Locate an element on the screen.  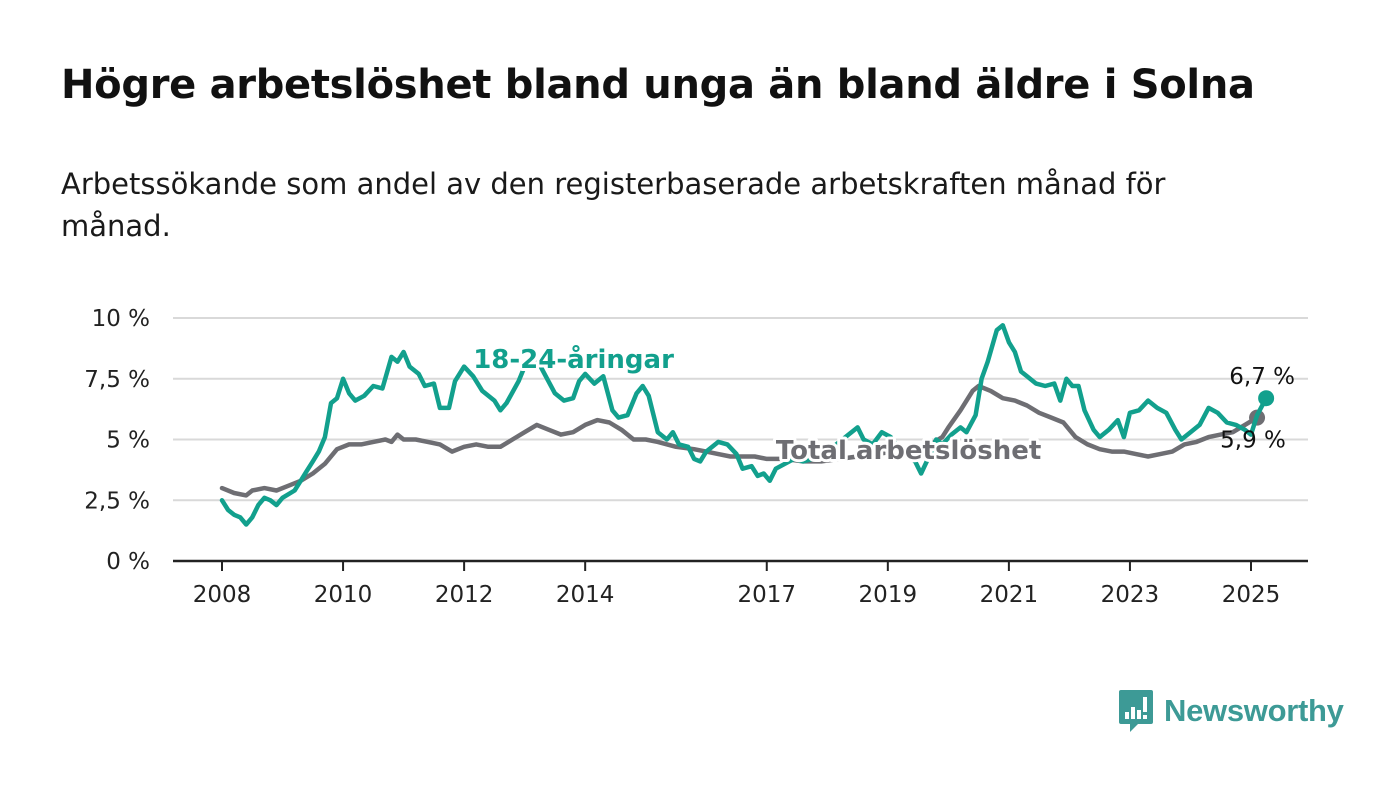
y-tick-label: 5 % is located at coordinates (128, 441).